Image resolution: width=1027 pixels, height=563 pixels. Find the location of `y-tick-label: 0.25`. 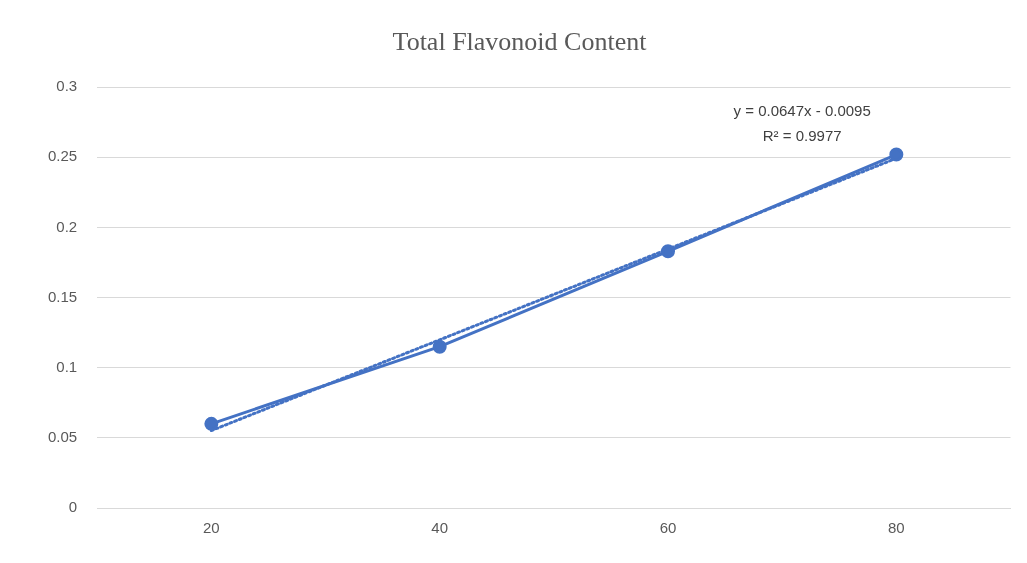

y-tick-label: 0.25 is located at coordinates (62, 156).